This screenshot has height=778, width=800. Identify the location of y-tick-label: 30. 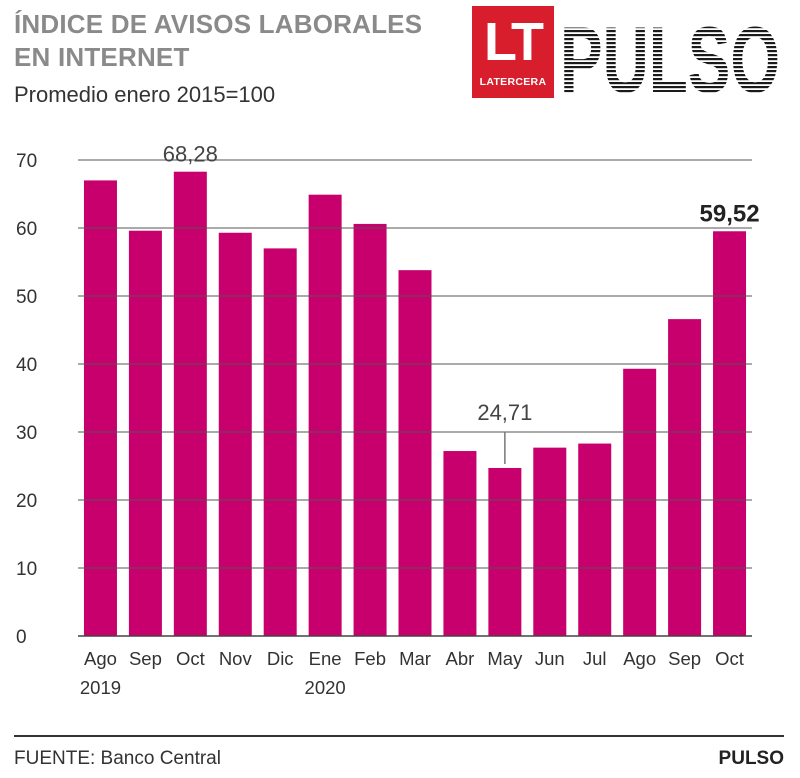
(26, 433).